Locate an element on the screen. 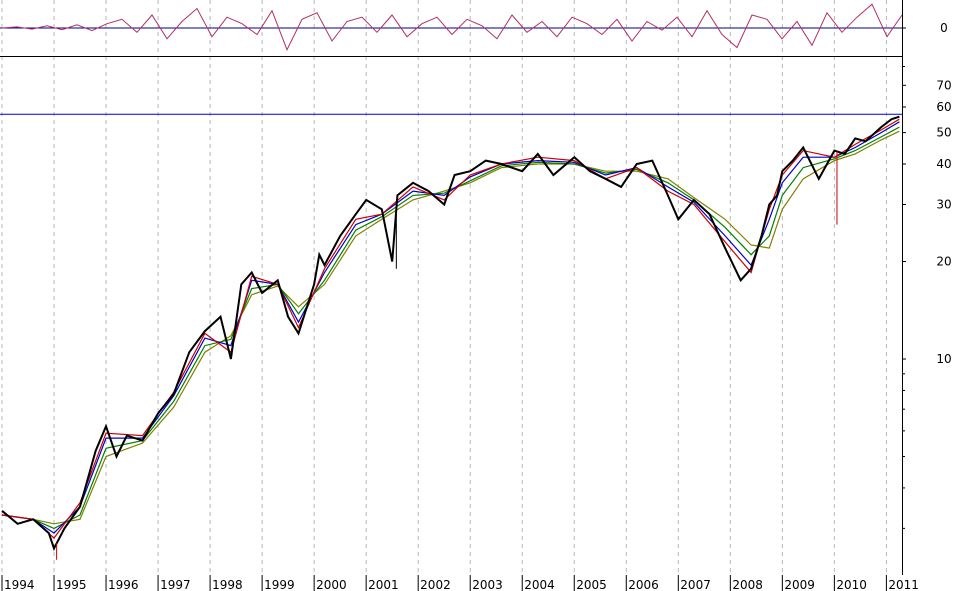 The image size is (956, 591). y-tick-label-40: 40 is located at coordinates (943, 164).